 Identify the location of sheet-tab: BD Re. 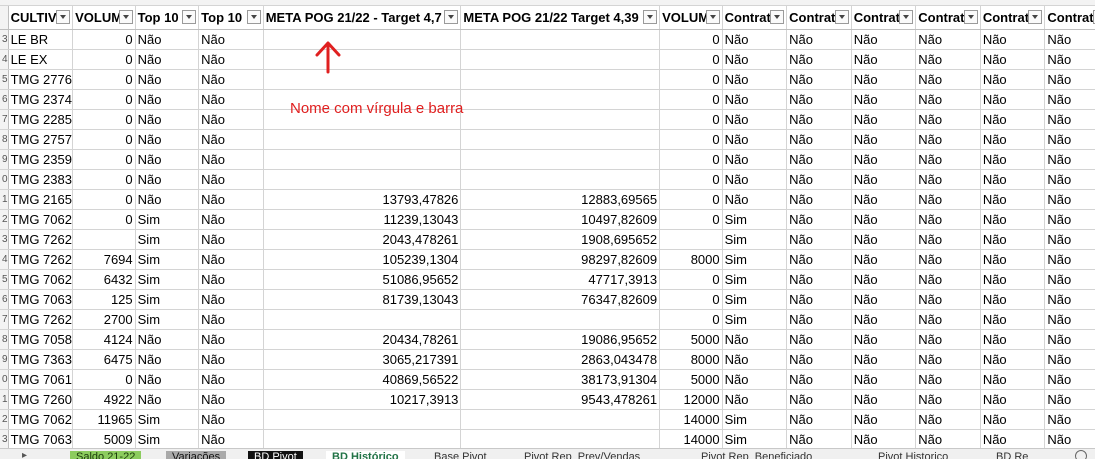
(1012, 455).